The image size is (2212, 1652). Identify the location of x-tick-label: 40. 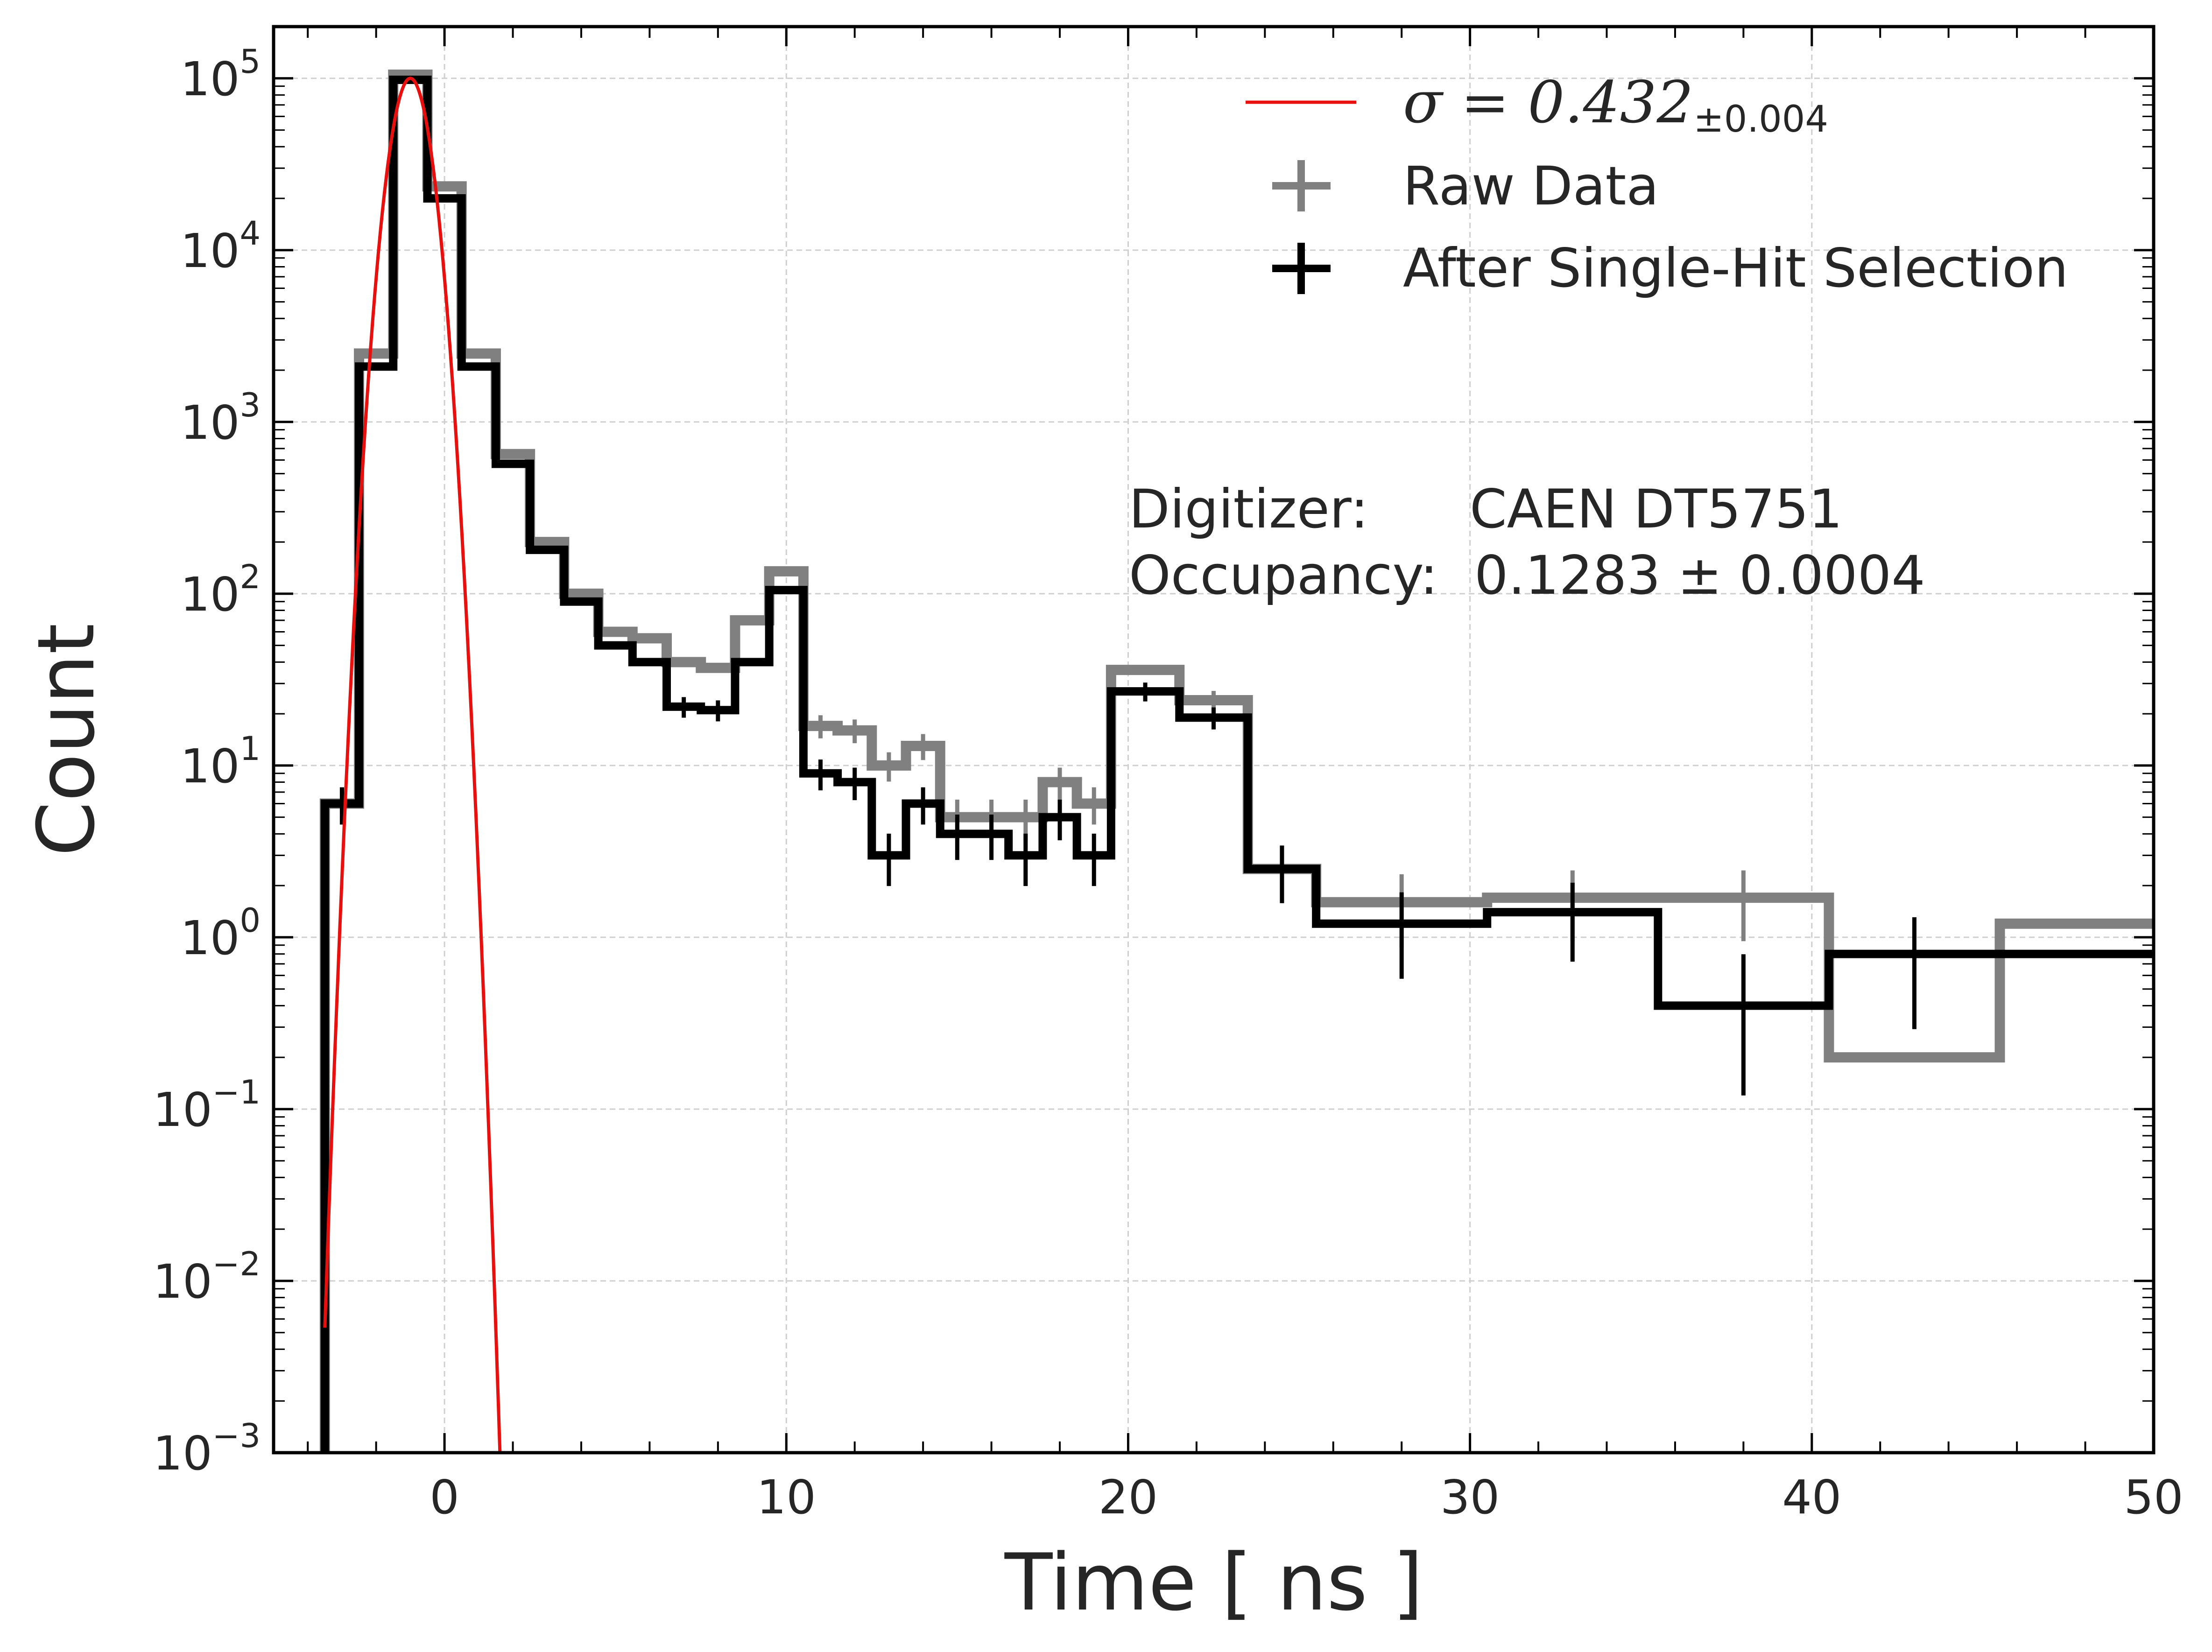
(1811, 1498).